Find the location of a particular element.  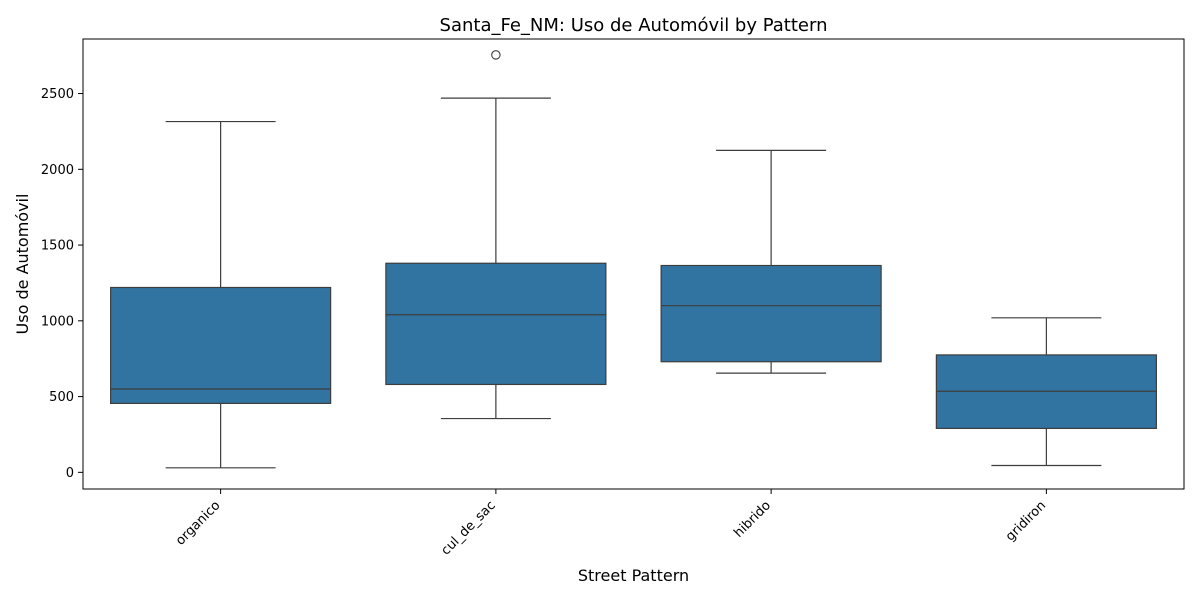

box-hibrido is located at coordinates (771, 313).